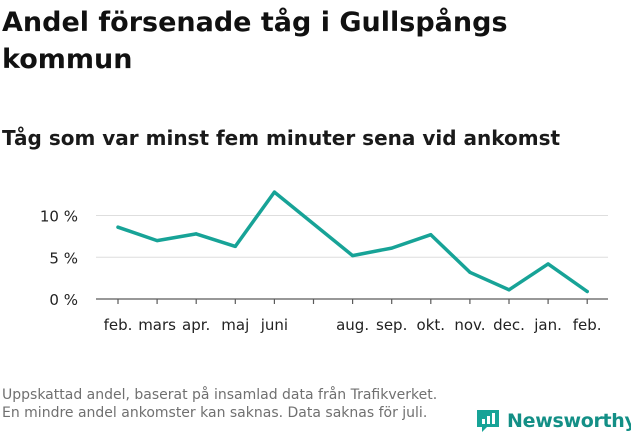 The image size is (631, 439). What do you see at coordinates (157, 325) in the screenshot?
I see `x-tick-label: mars` at bounding box center [157, 325].